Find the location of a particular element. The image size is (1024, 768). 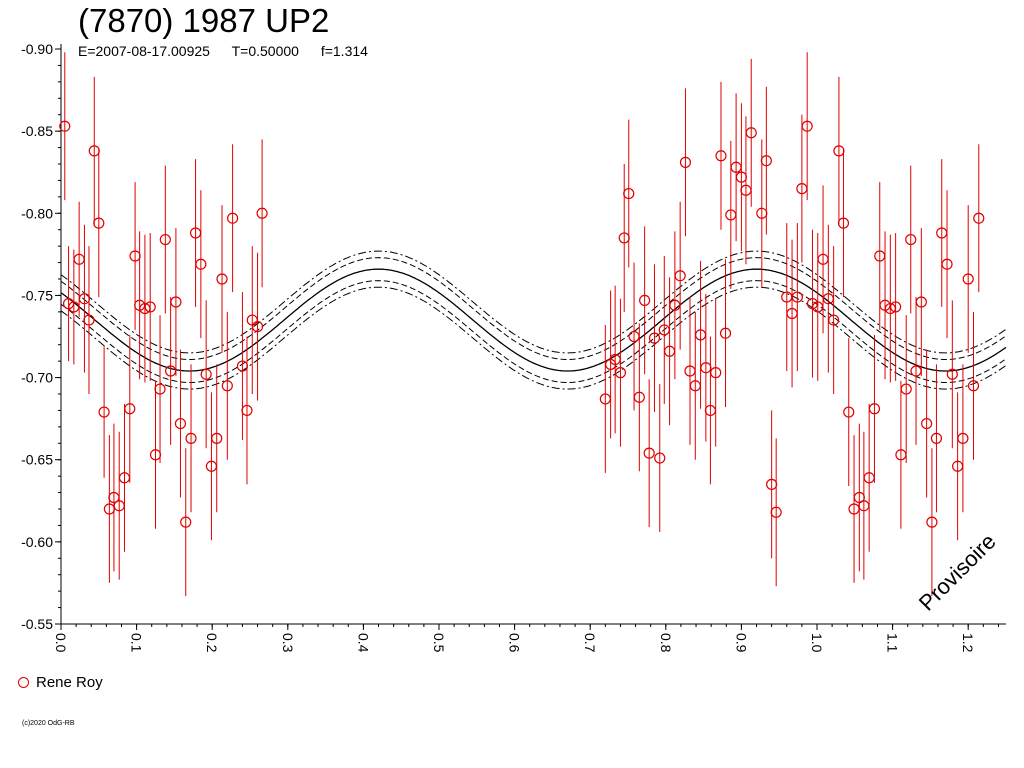

x-tick-label: 0.2 is located at coordinates (212, 643).